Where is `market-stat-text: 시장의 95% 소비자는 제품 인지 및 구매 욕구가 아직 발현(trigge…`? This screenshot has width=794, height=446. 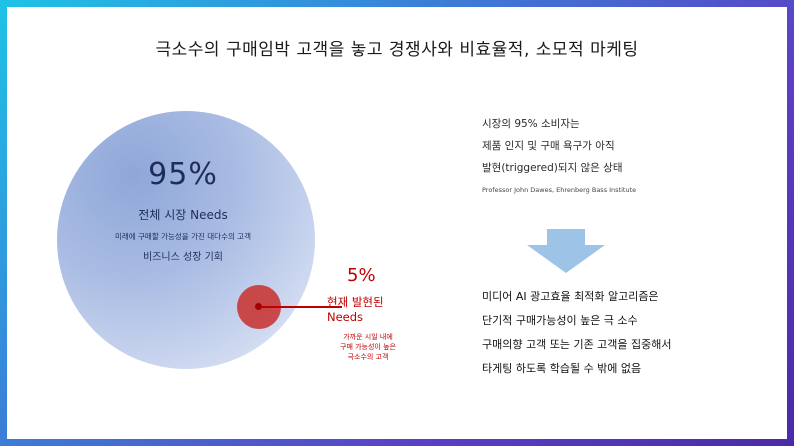 market-stat-text: 시장의 95% 소비자는 제품 인지 및 구매 욕구가 아직 발현(trigge… is located at coordinates (552, 146).